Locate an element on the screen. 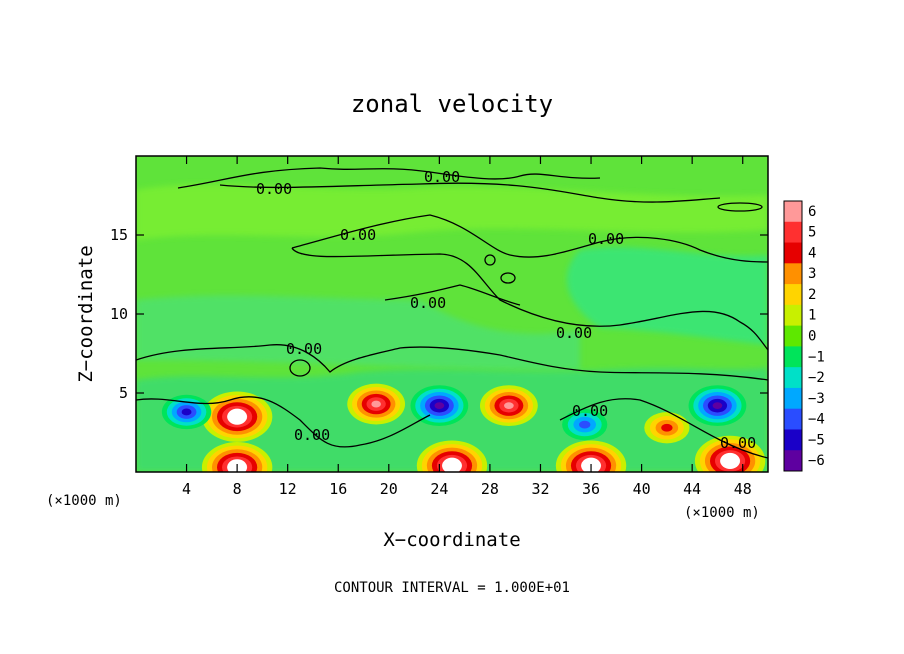 This screenshot has width=904, height=654. colorbar-frame is located at coordinates (793, 336).